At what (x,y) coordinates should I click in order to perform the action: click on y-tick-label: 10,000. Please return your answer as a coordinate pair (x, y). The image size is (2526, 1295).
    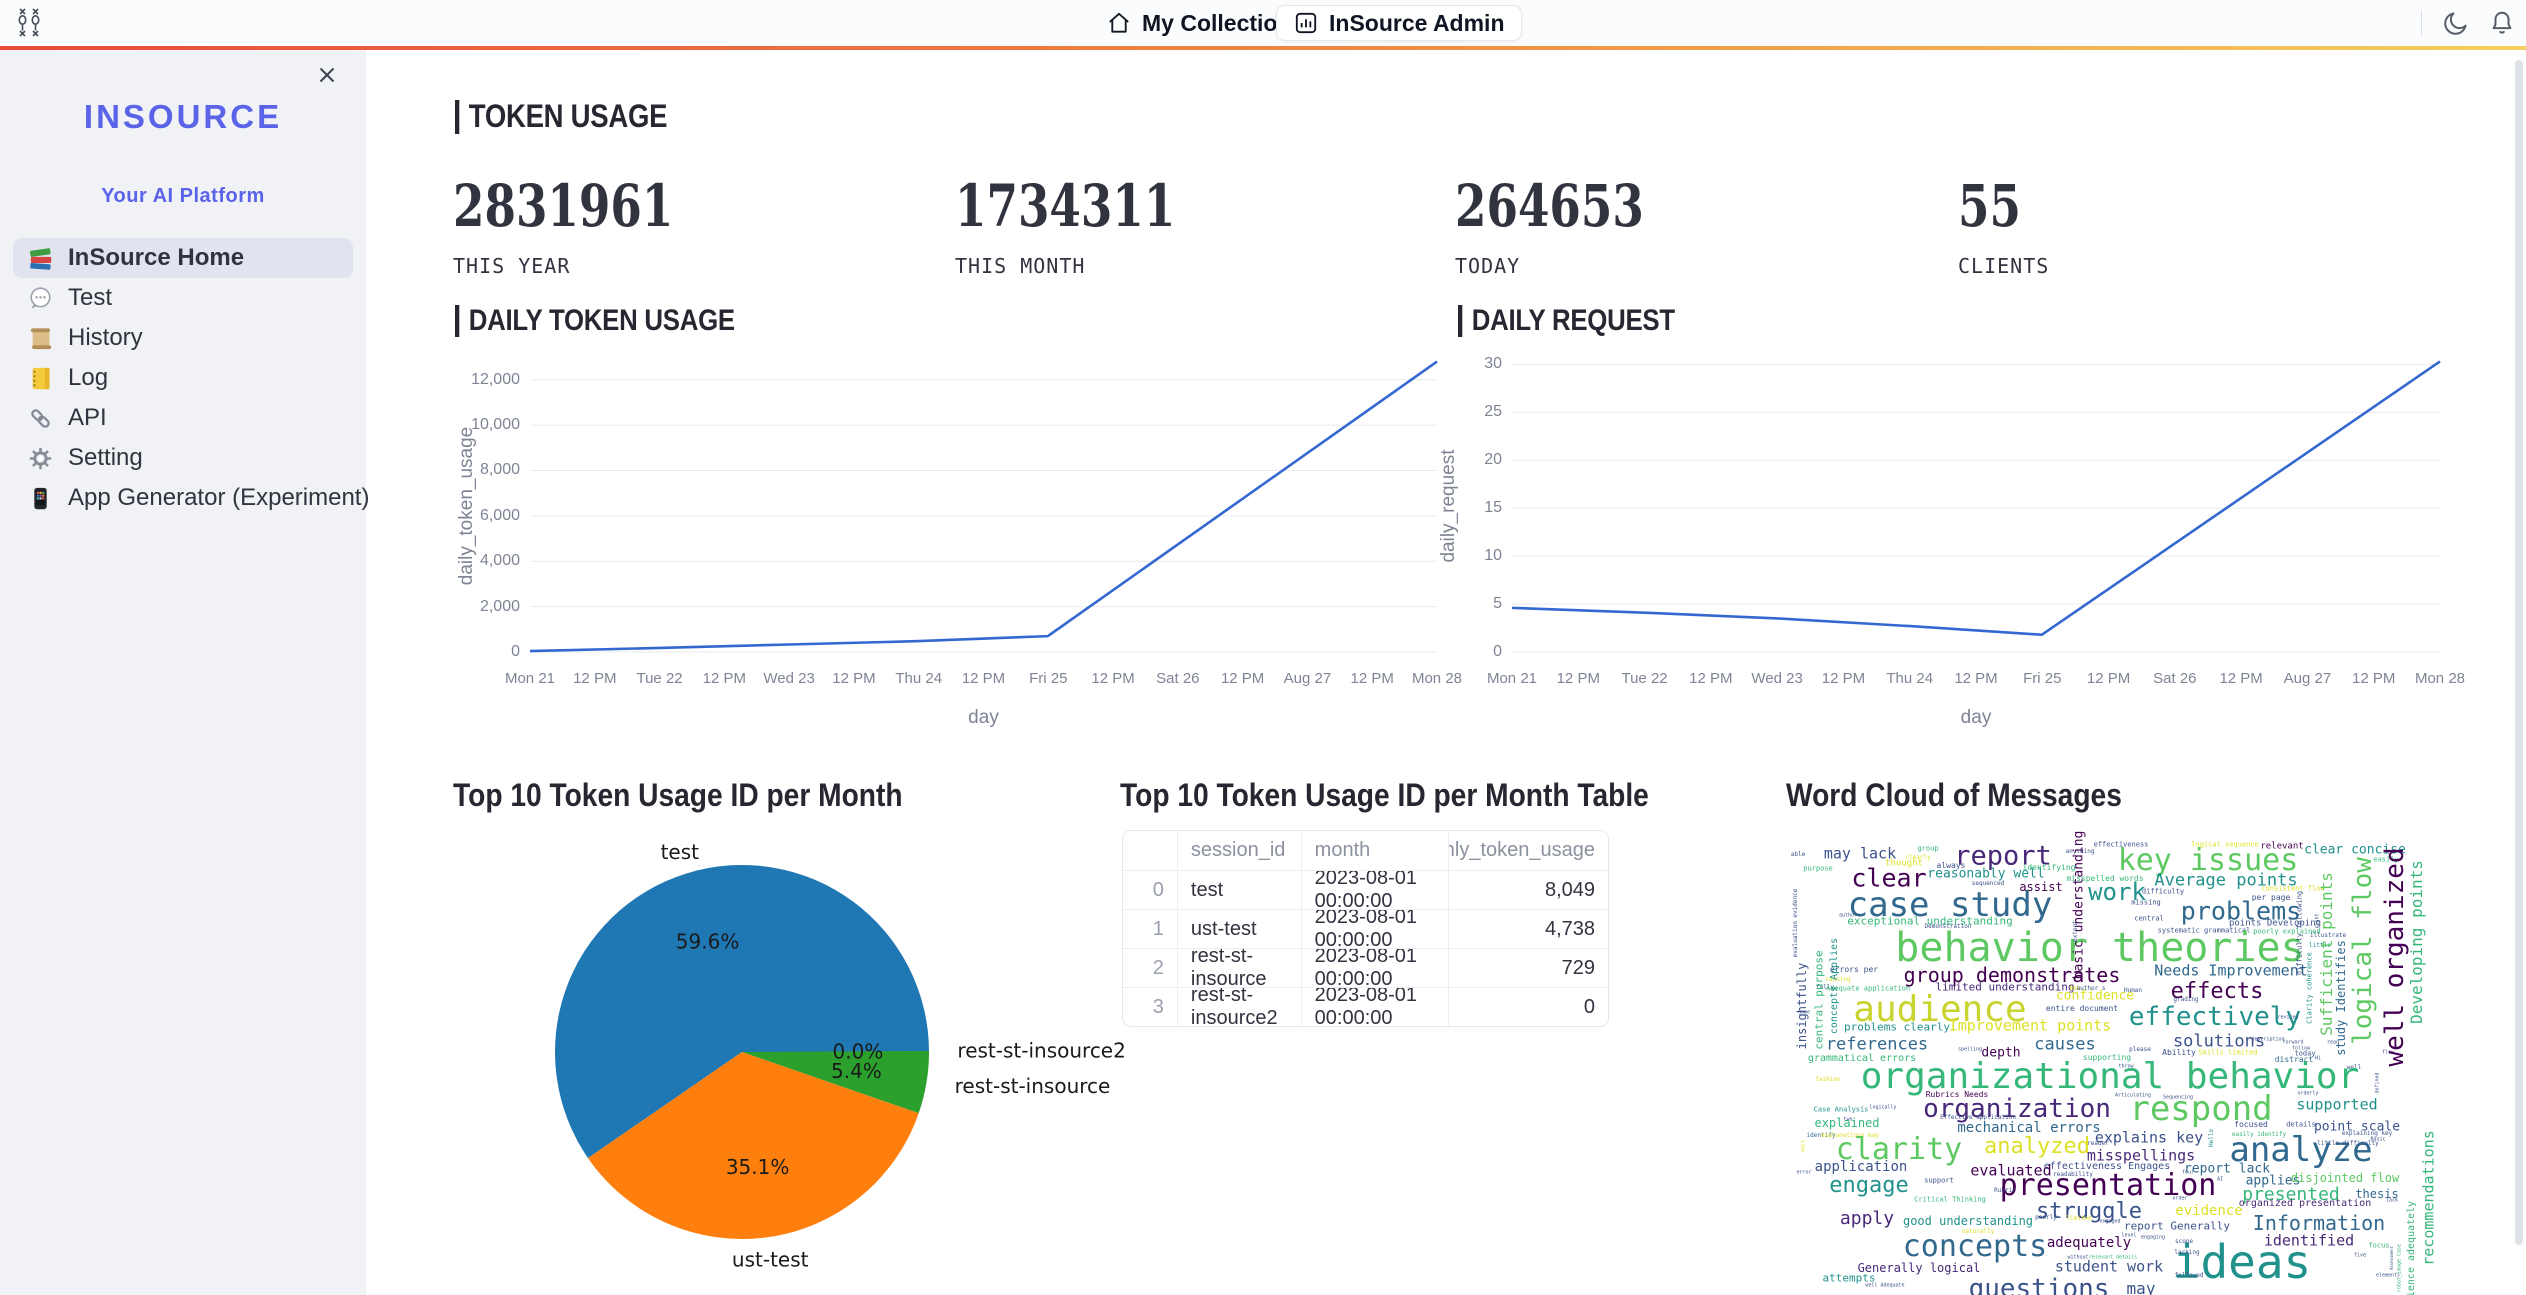
    Looking at the image, I should click on (495, 425).